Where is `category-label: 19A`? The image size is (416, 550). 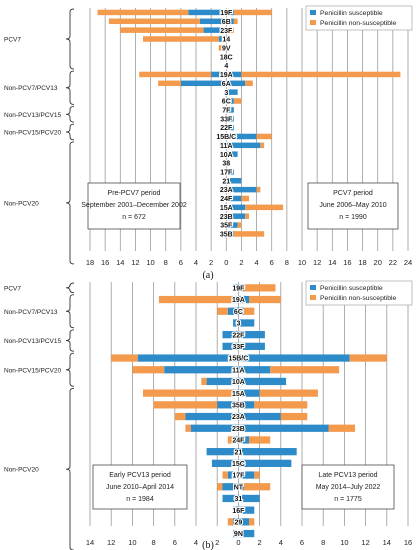 category-label: 19A is located at coordinates (226, 75).